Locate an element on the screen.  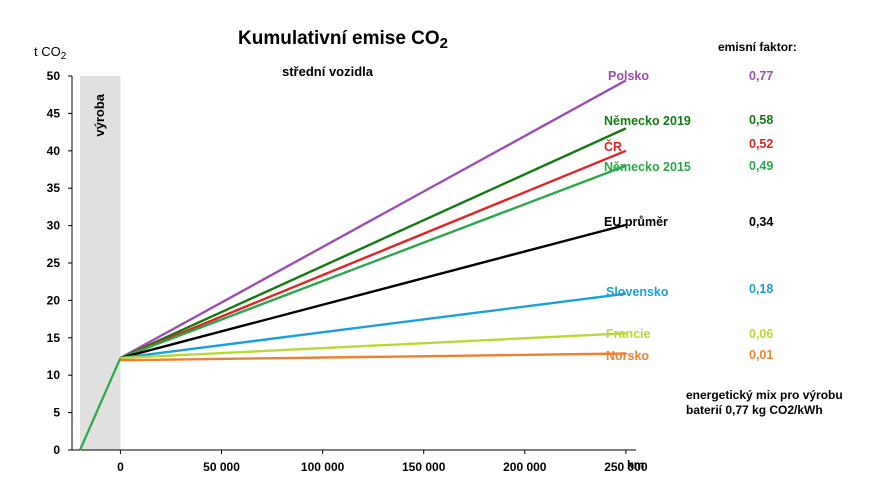
series-label-slovensko: Slovensko is located at coordinates (637, 292).